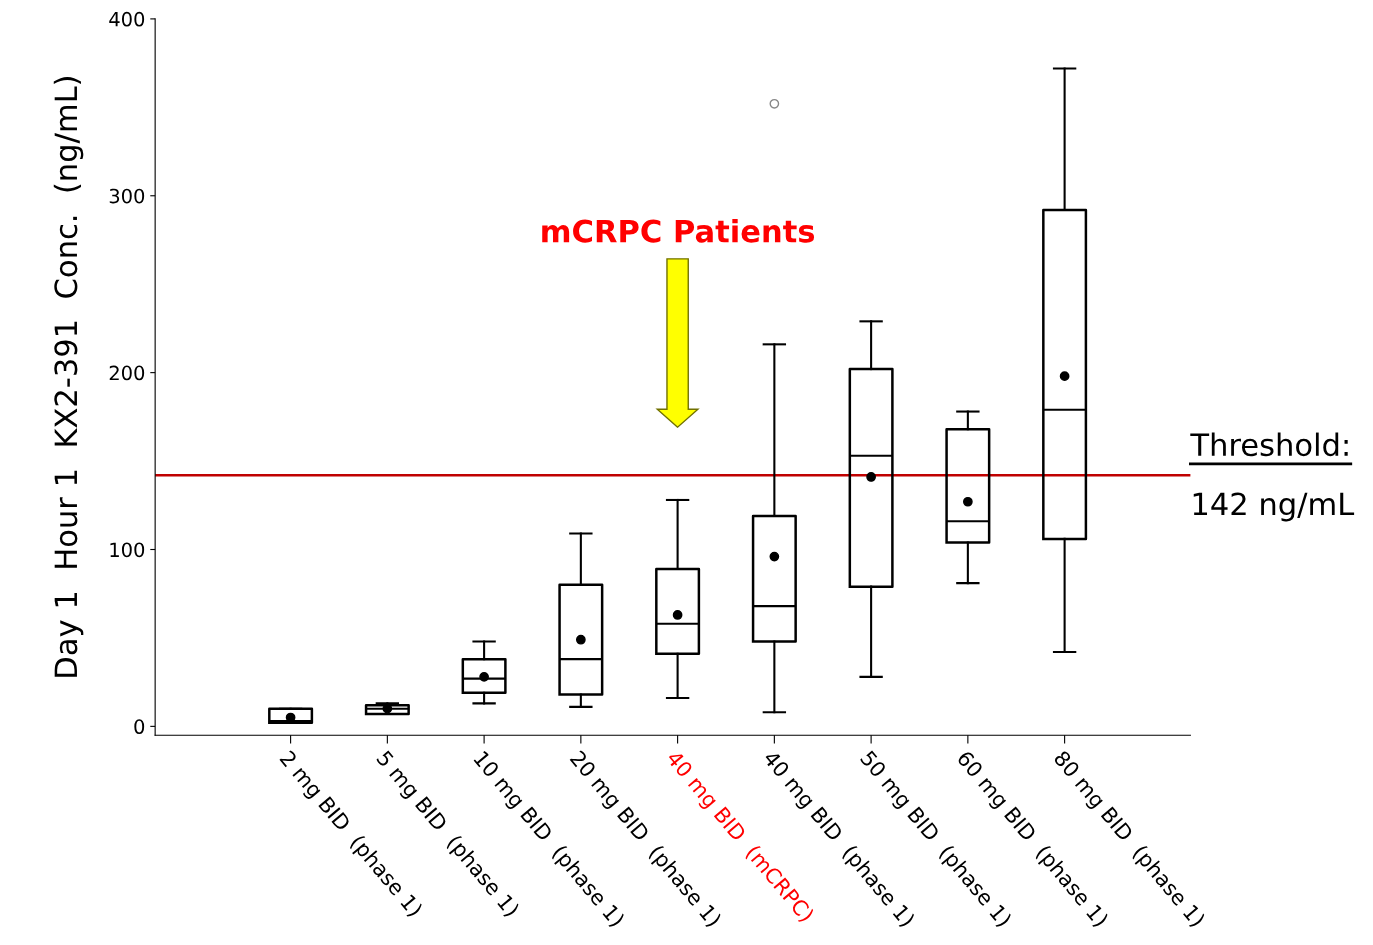 The image size is (1373, 945). Describe the element at coordinates (127, 19) in the screenshot. I see `y-tick-label: 400` at that location.